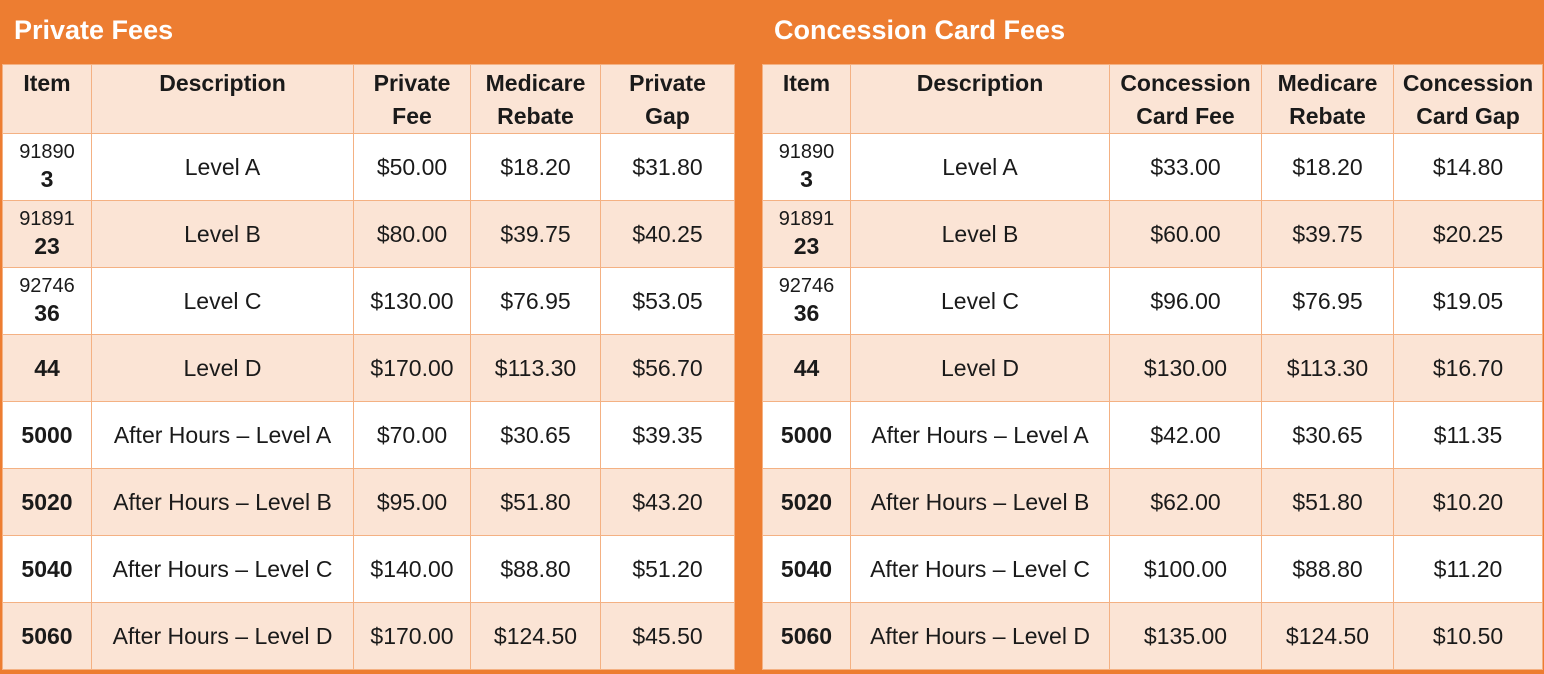 The width and height of the screenshot is (1544, 674). What do you see at coordinates (1468, 502) in the screenshot?
I see `gap-cell: $10.20` at bounding box center [1468, 502].